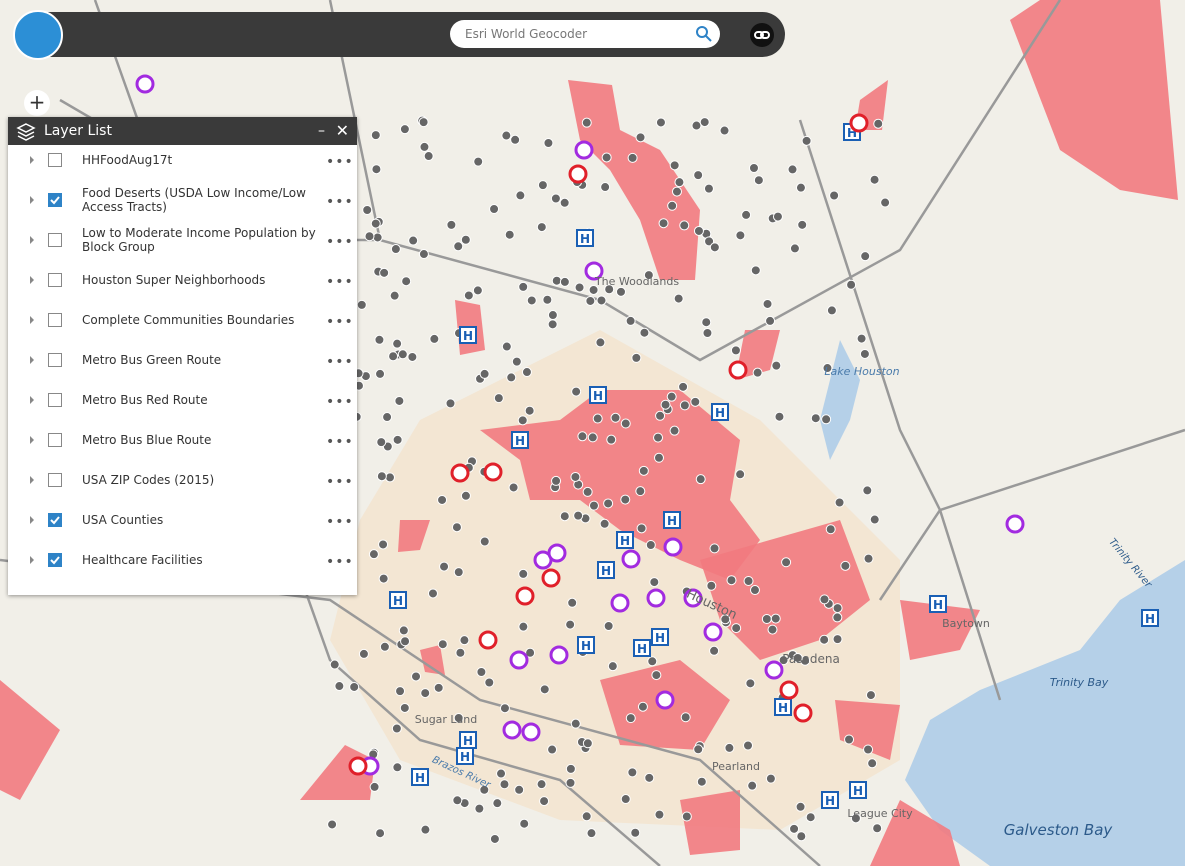 This screenshot has width=1185, height=866. What do you see at coordinates (37, 103) in the screenshot?
I see `zoom-in: +` at bounding box center [37, 103].